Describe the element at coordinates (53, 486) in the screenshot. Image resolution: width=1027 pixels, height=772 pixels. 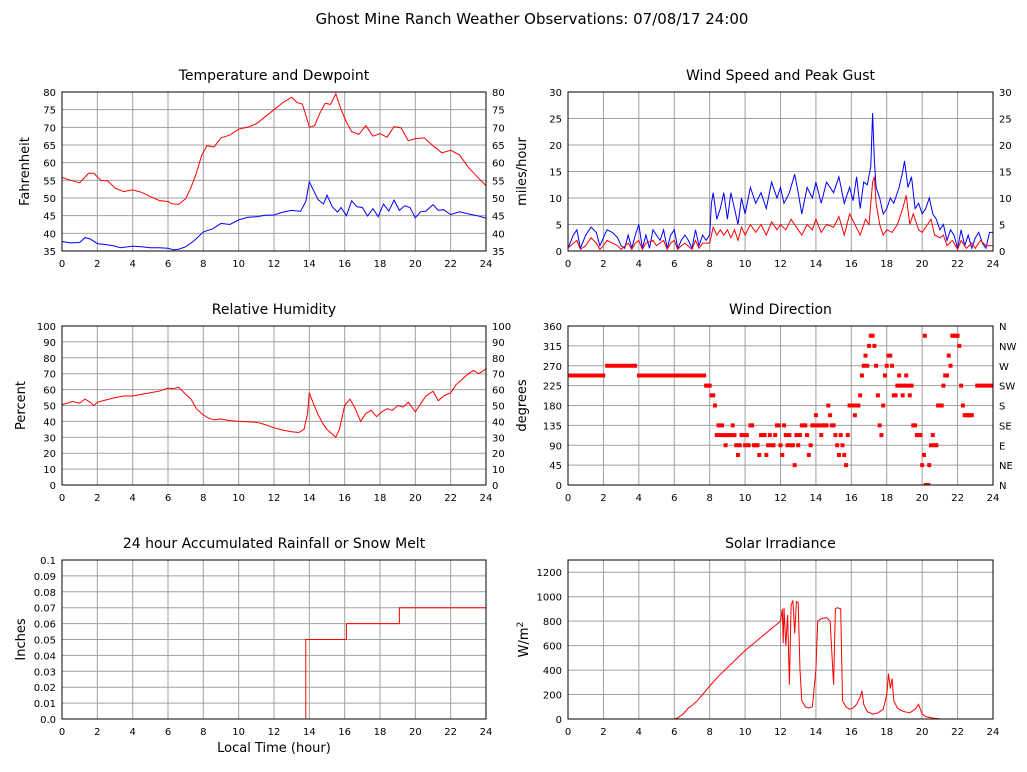
I see `rh-ytick-label: 0` at that location.